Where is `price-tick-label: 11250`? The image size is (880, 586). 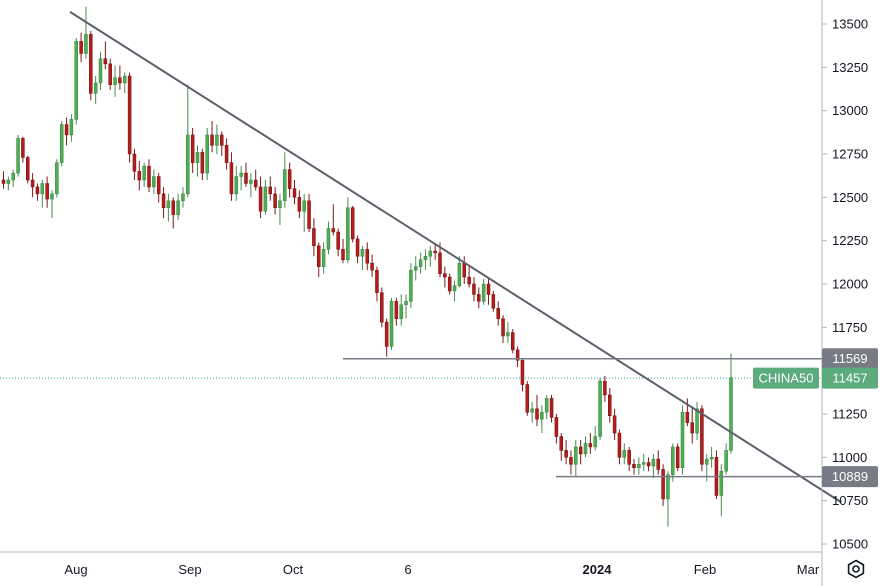 price-tick-label: 11250 is located at coordinates (849, 414).